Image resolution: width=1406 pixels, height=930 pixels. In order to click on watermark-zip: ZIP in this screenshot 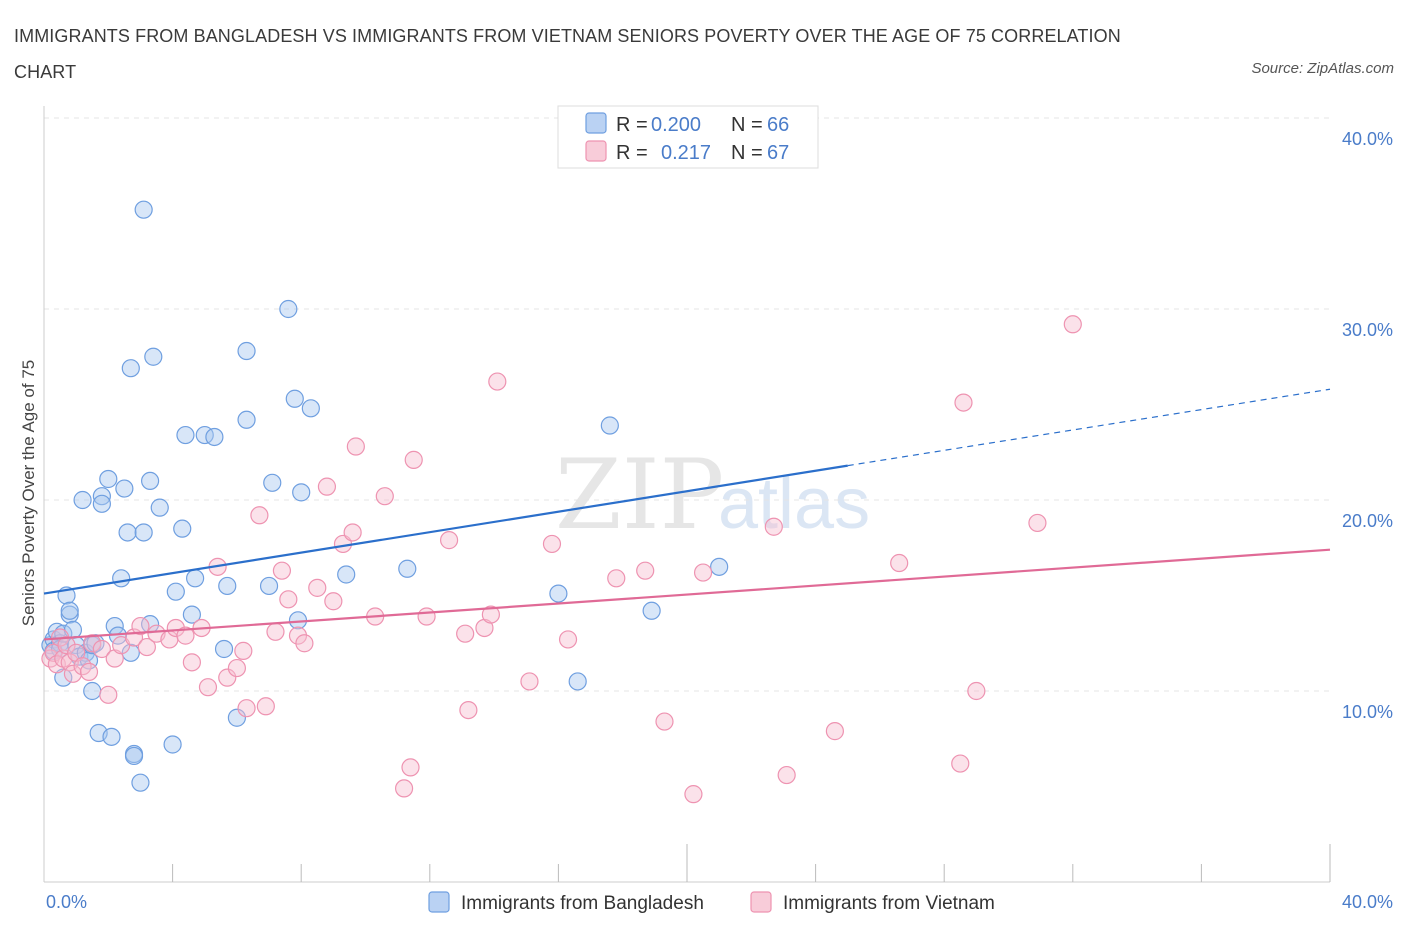, I will do `click(639, 495)`.